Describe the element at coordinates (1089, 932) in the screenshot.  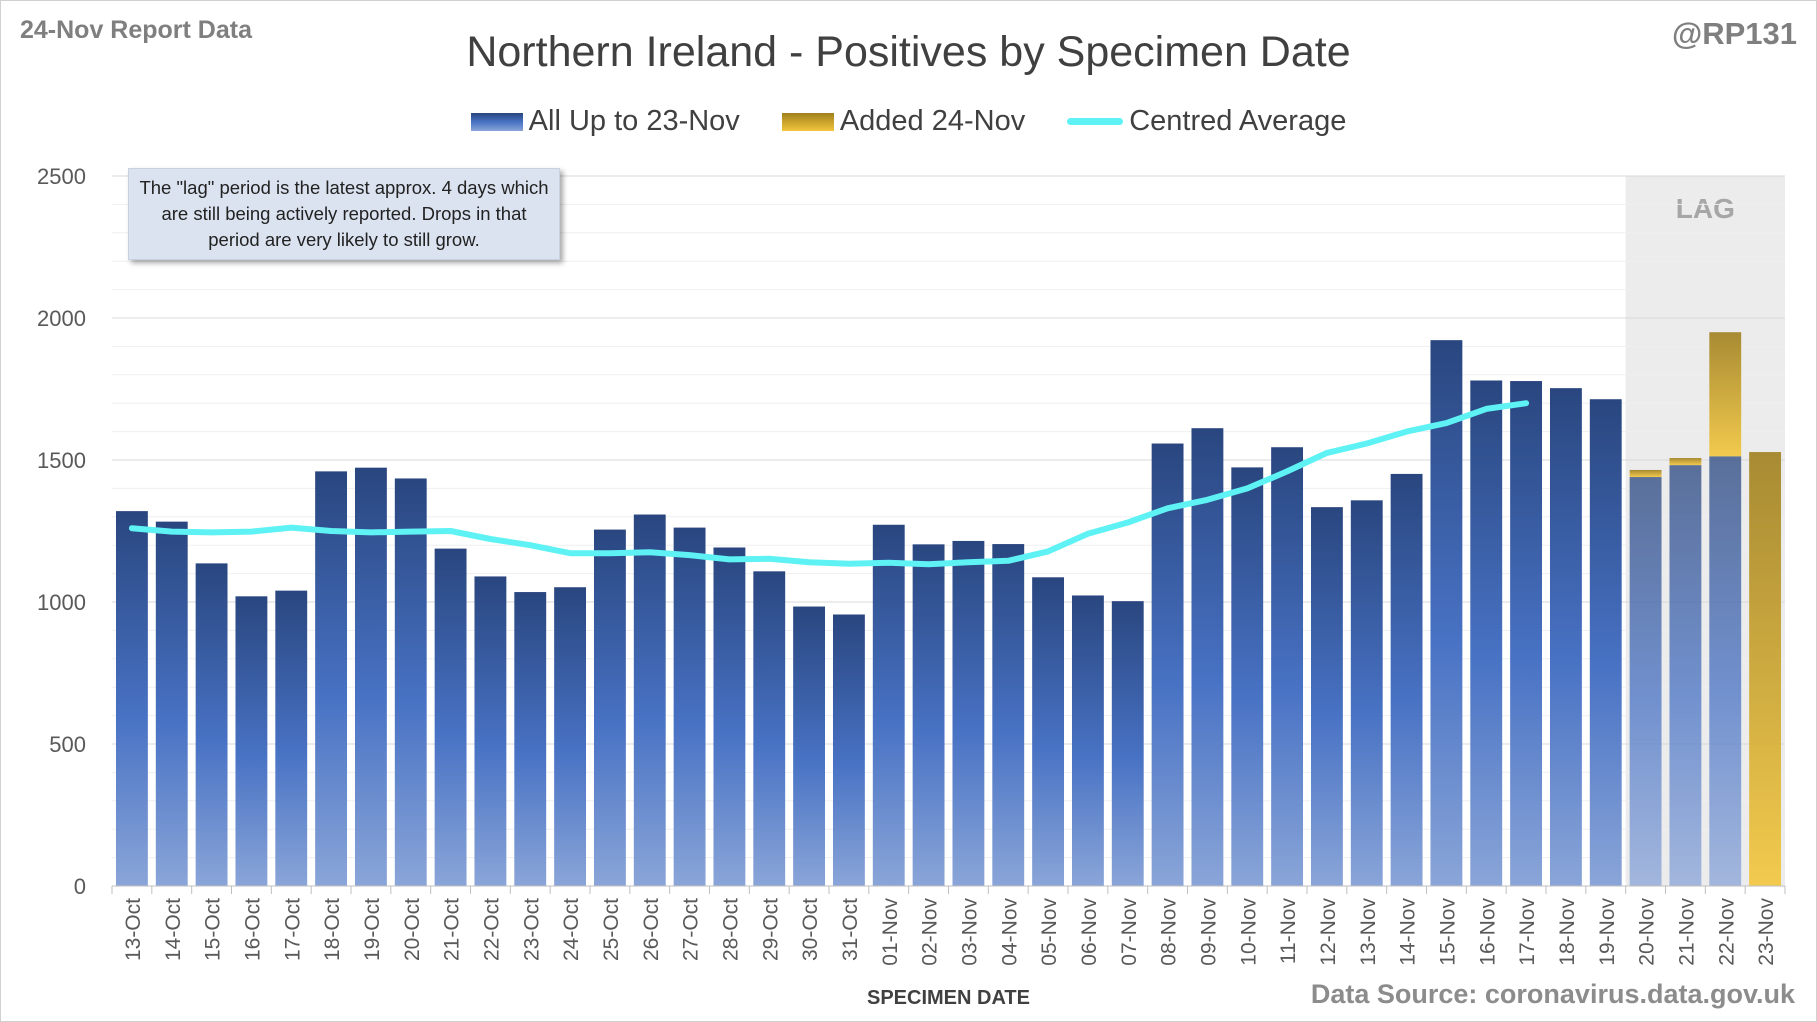
I see `x-tick-label: 06-Nov` at that location.